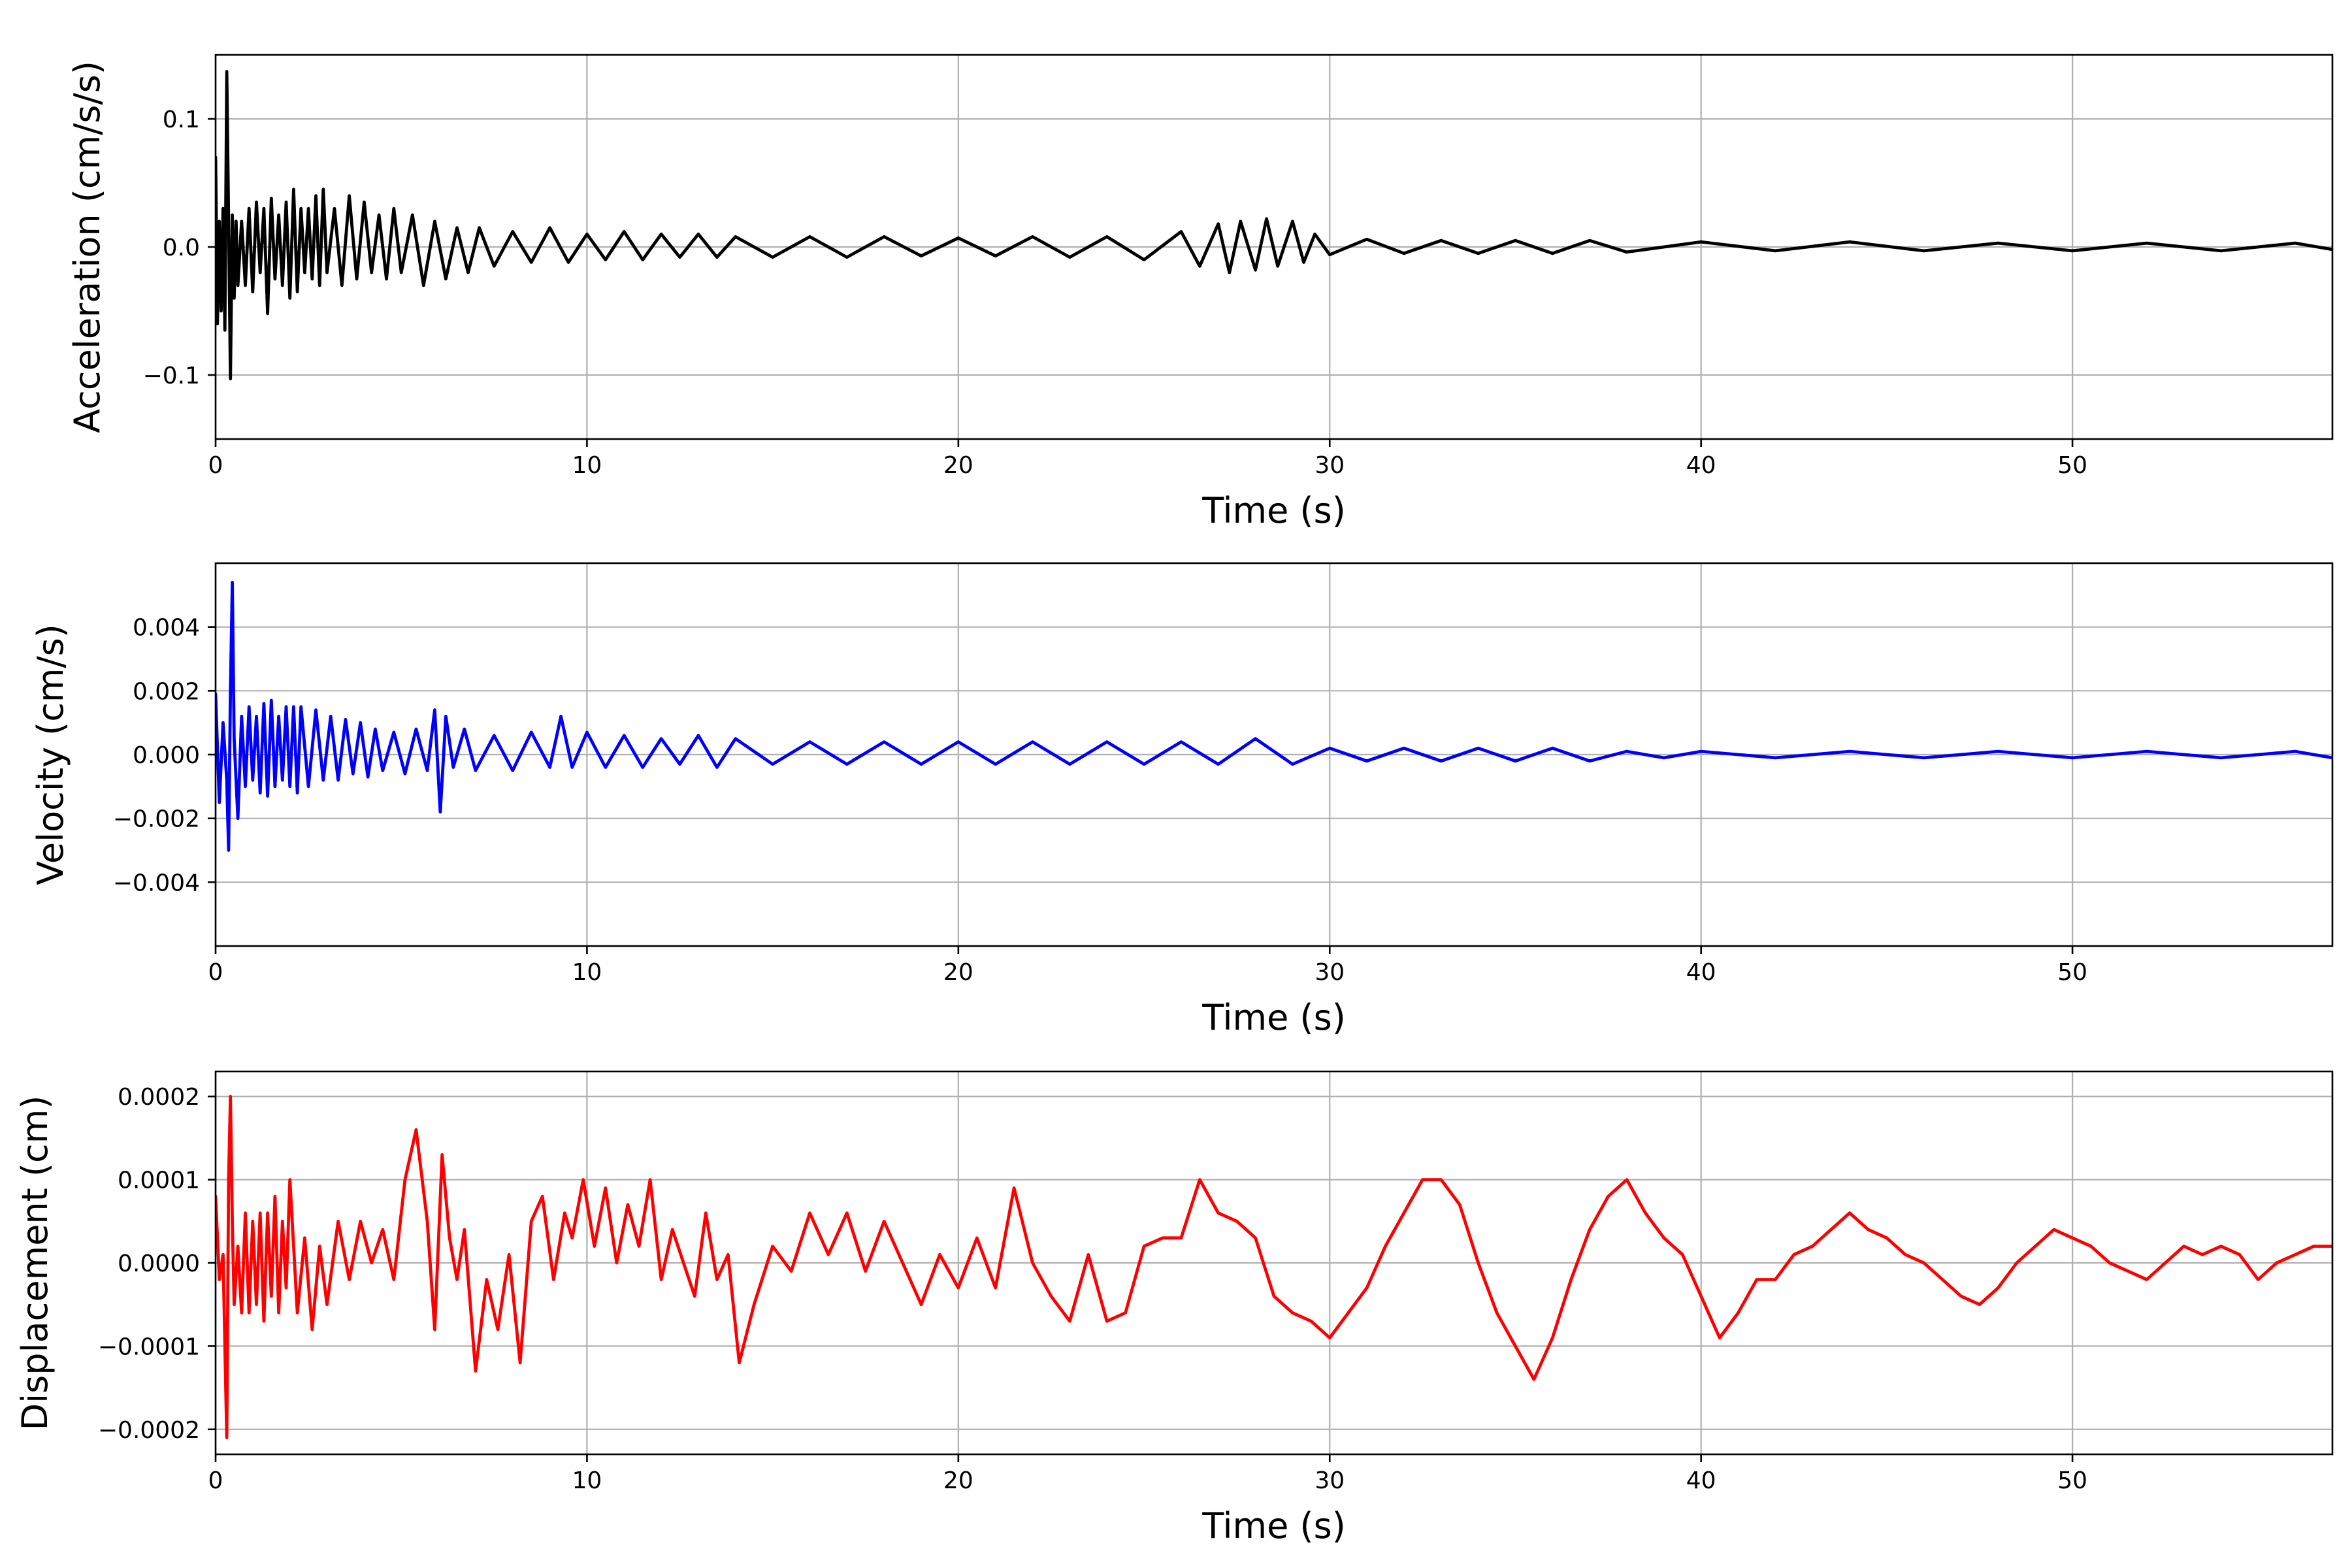  Describe the element at coordinates (587, 1480) in the screenshot. I see `displacement-x-tick-label: 10` at that location.